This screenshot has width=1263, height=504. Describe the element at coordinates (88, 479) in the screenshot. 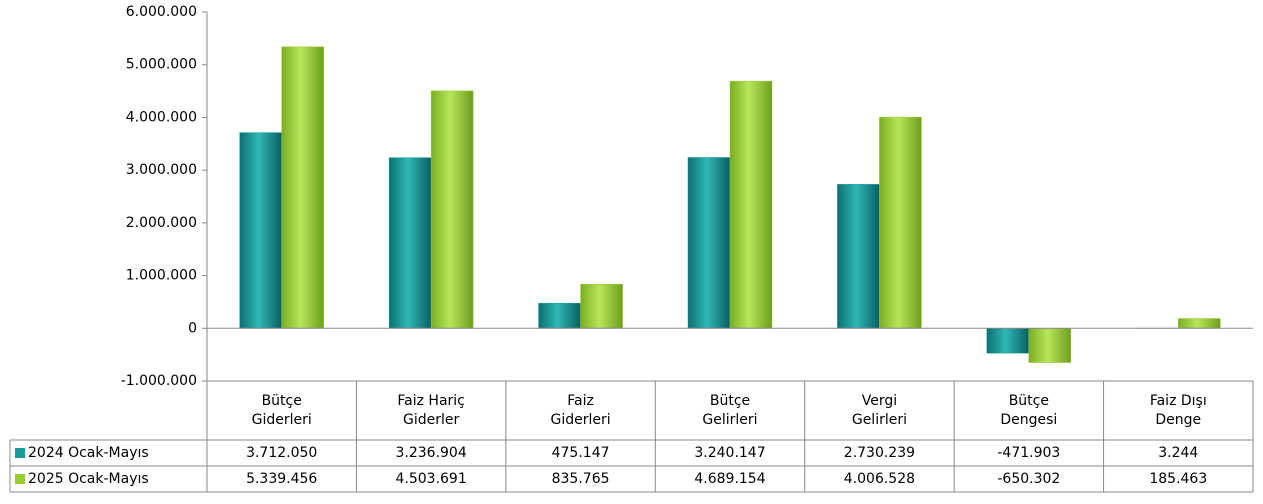

I see `legend-label: 2025 Ocak-Mayıs` at that location.